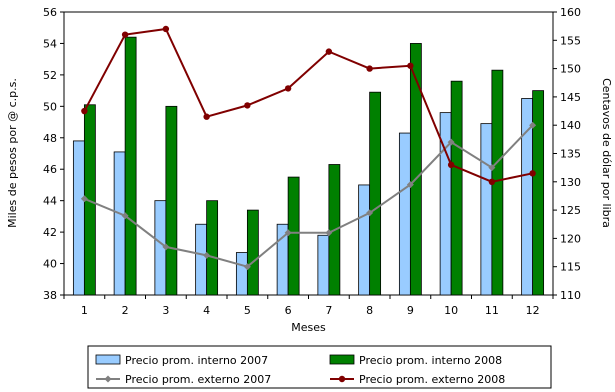  I want to click on left-tick-label: 48, so click(50, 138).